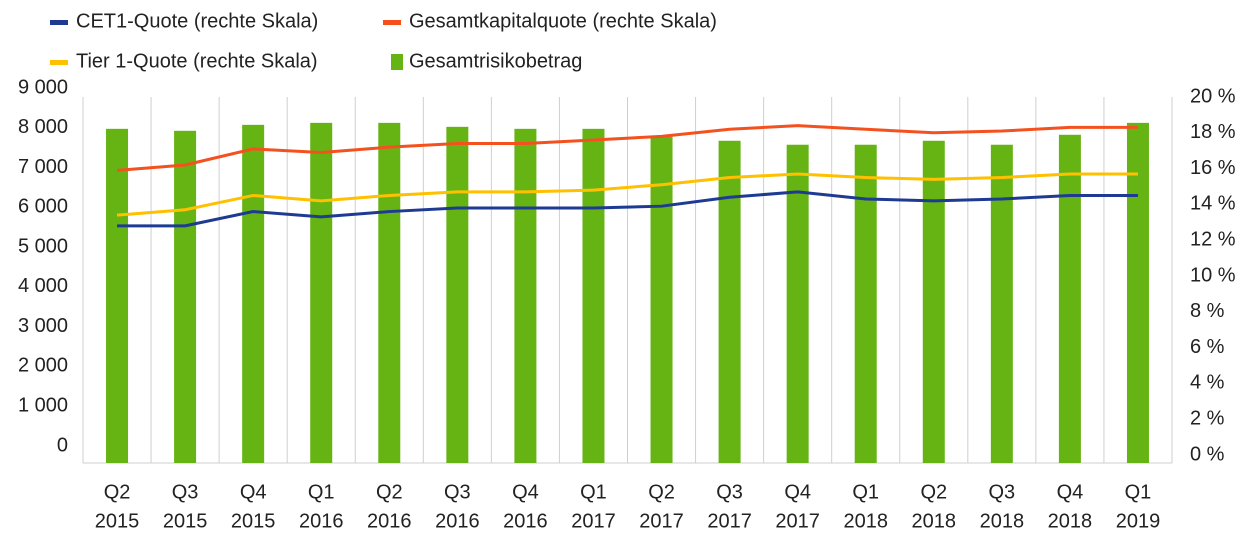 The width and height of the screenshot is (1250, 536). I want to click on y2-tick-label: 12 %, so click(1213, 239).